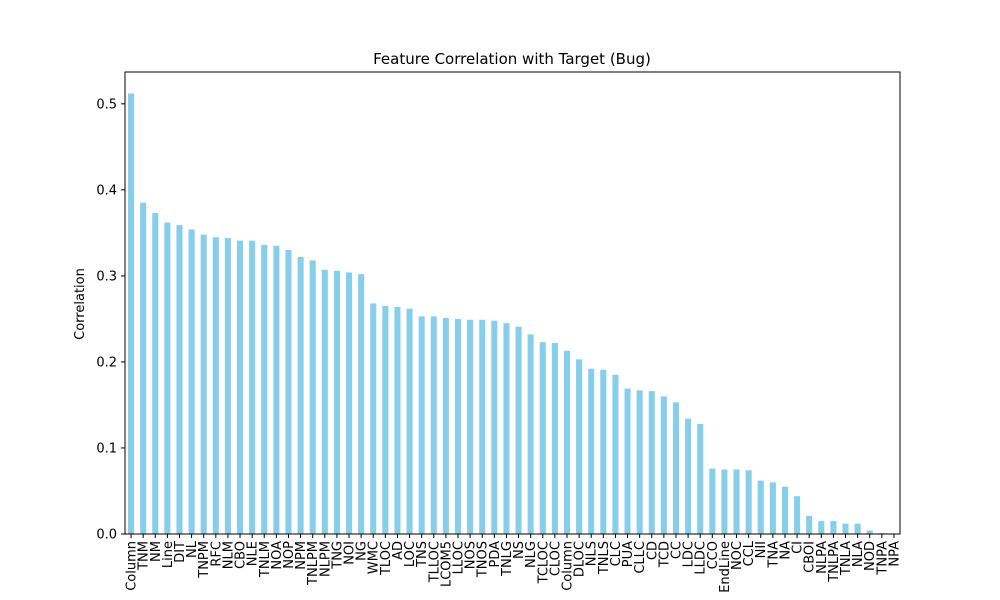  I want to click on x-tick-label: LCOM5, so click(446, 564).